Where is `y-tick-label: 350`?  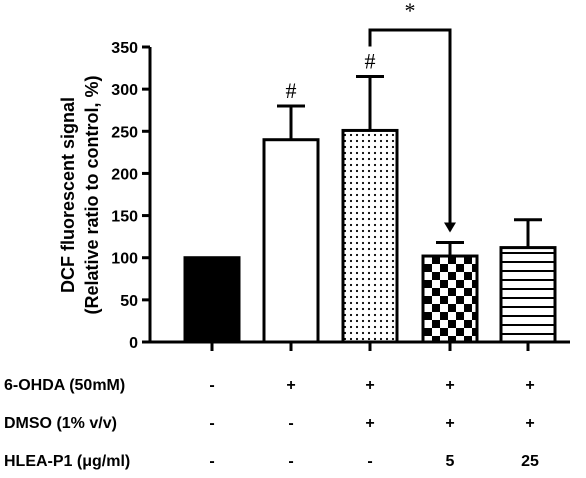 y-tick-label: 350 is located at coordinates (124, 48).